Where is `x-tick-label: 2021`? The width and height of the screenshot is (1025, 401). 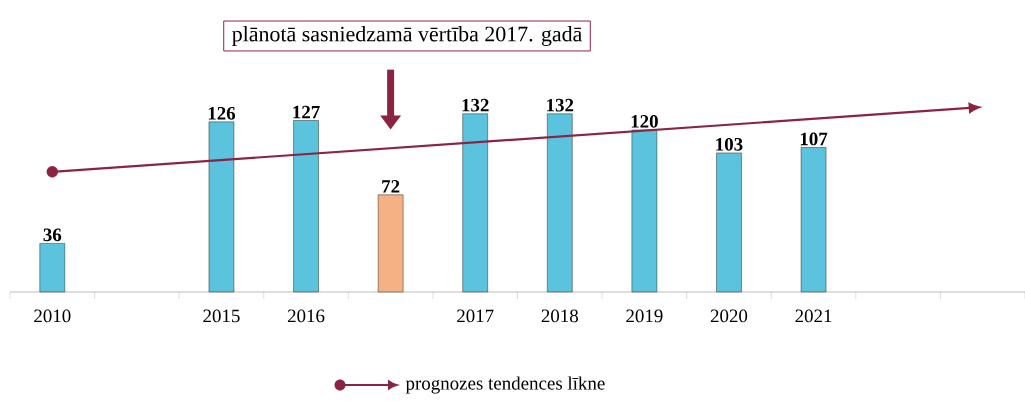 x-tick-label: 2021 is located at coordinates (813, 316).